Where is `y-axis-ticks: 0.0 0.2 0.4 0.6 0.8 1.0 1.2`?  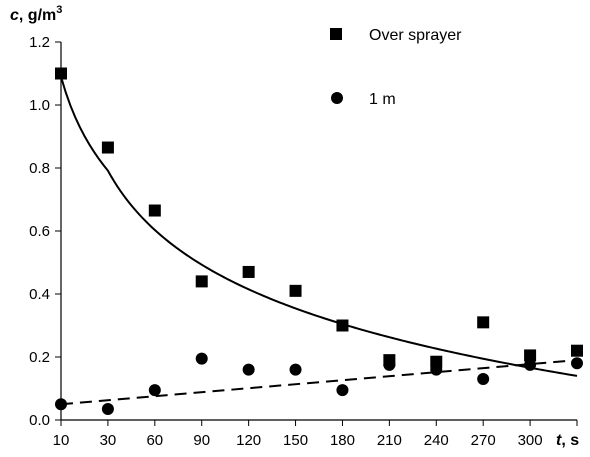
y-axis-ticks: 0.0 0.2 0.4 0.6 0.8 1.0 1.2 is located at coordinates (45, 231).